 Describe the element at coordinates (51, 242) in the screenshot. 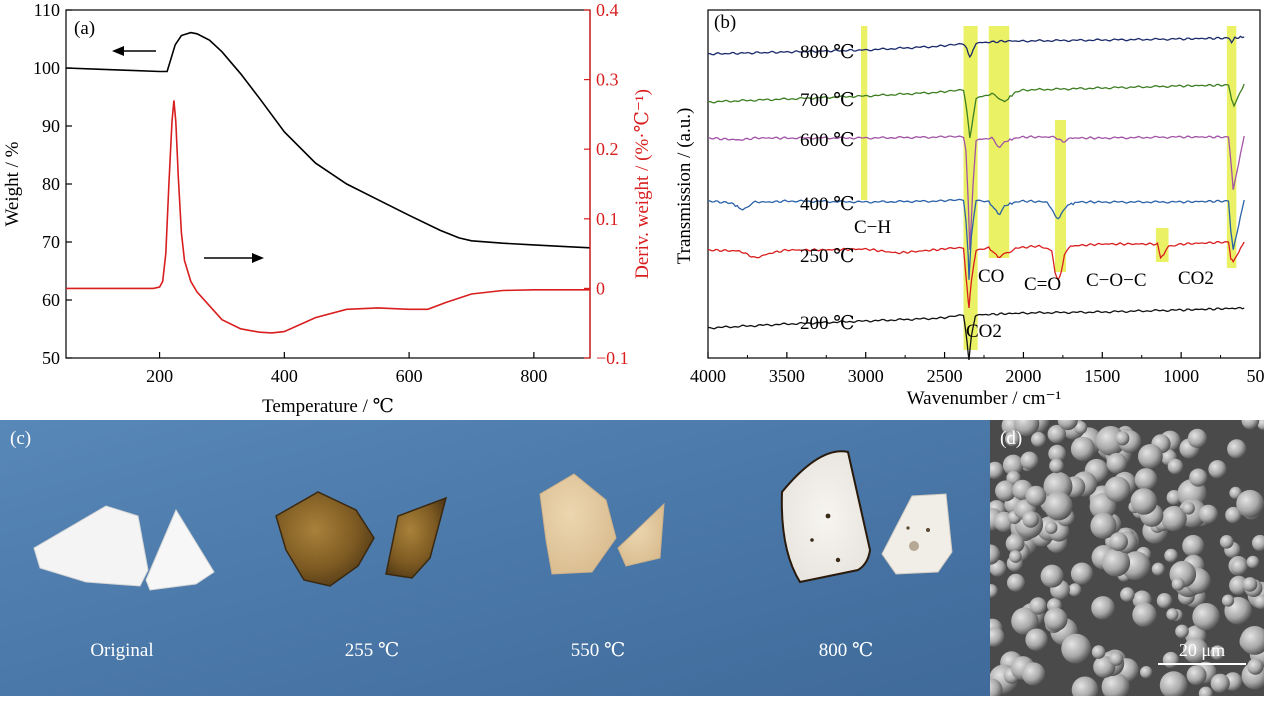

I see `y-tick-label: 70` at that location.